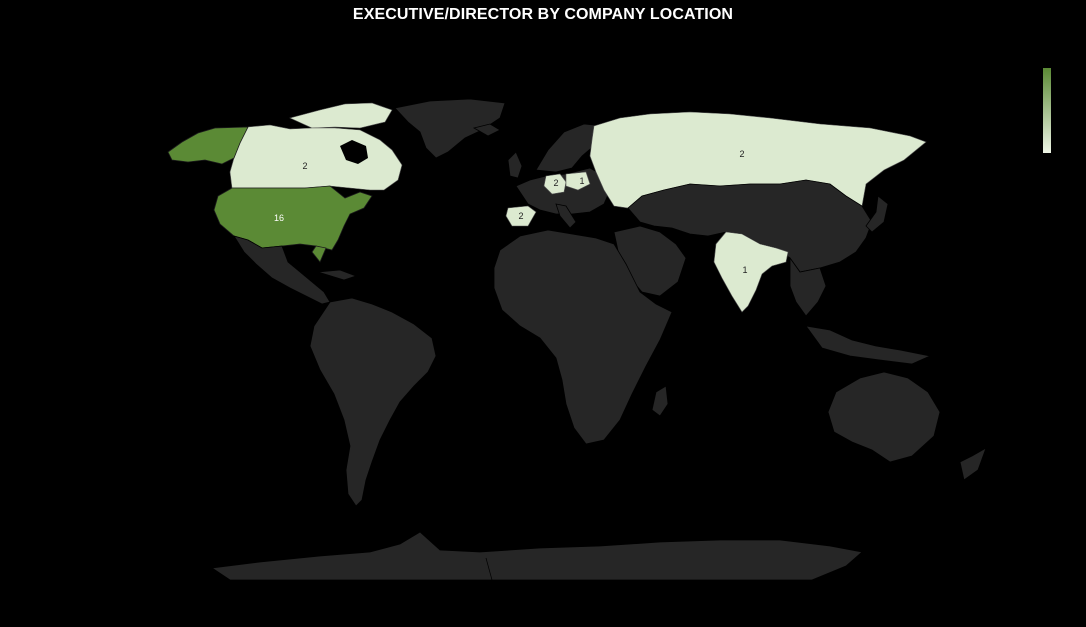  Describe the element at coordinates (877, 214) in the screenshot. I see `region-japan` at that location.